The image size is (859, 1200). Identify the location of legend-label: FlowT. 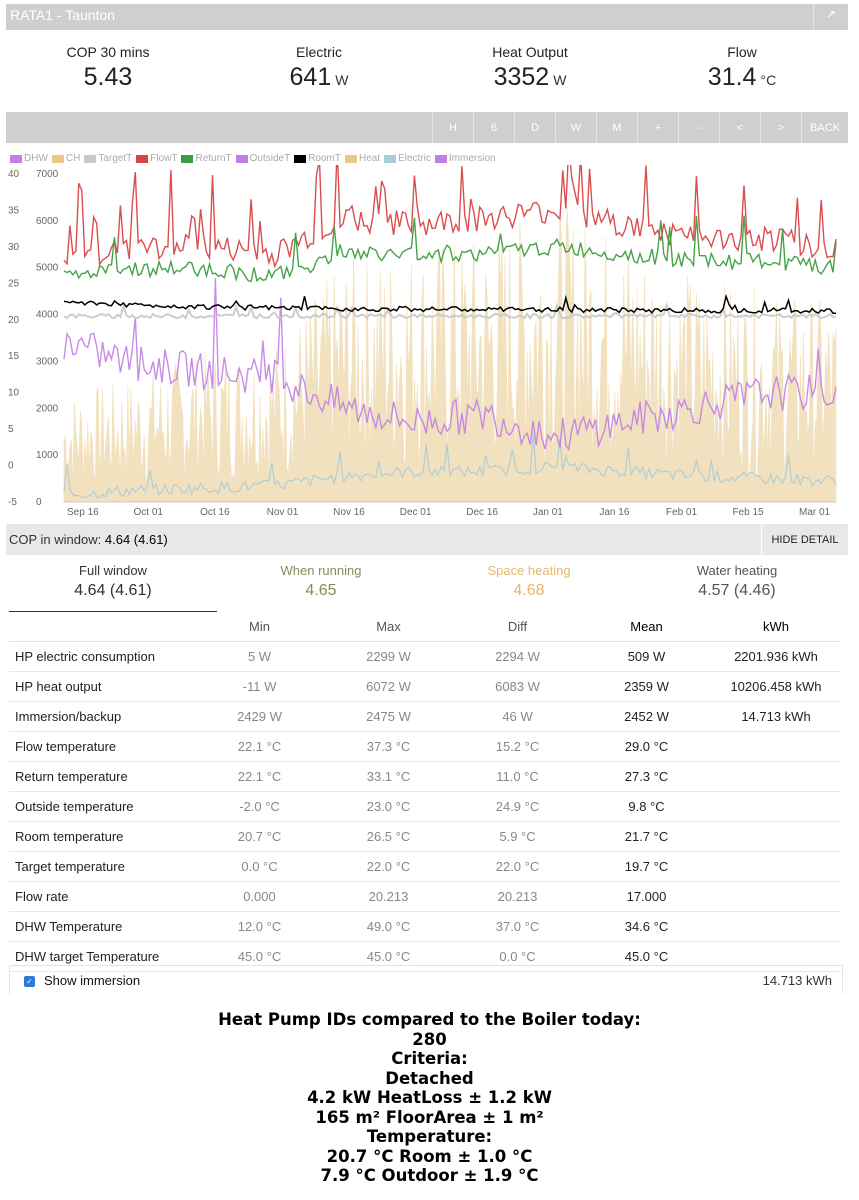
(164, 158).